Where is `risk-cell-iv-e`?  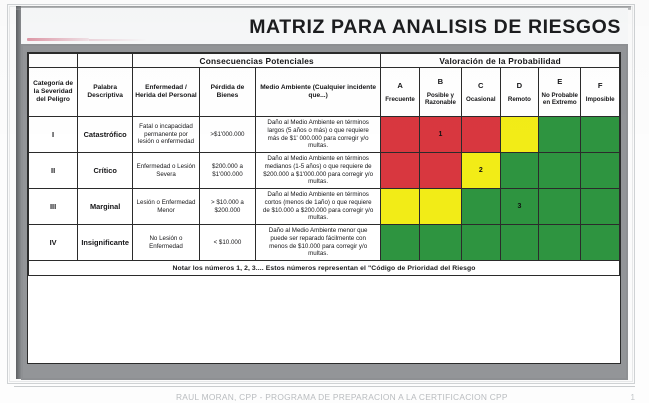 risk-cell-iv-e is located at coordinates (560, 242).